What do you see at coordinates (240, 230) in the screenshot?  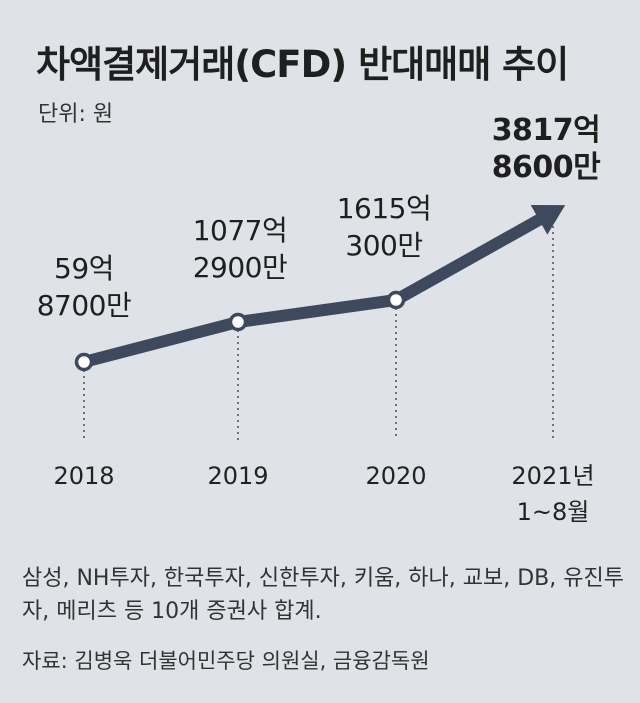 I see `data-label-1-0: 1077억` at bounding box center [240, 230].